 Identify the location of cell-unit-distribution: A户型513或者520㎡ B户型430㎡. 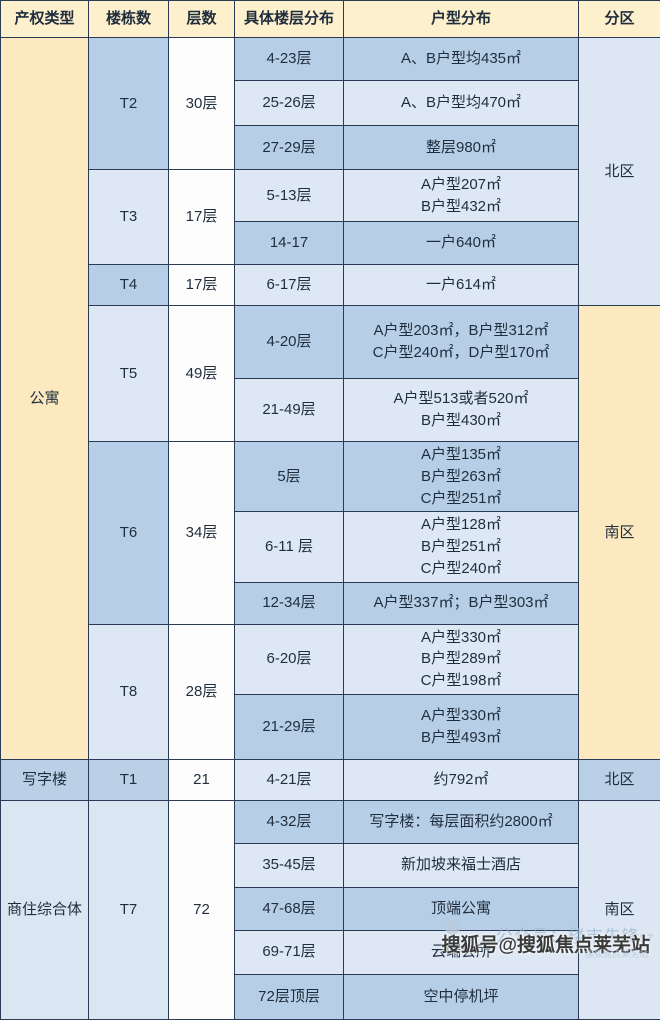
(461, 410).